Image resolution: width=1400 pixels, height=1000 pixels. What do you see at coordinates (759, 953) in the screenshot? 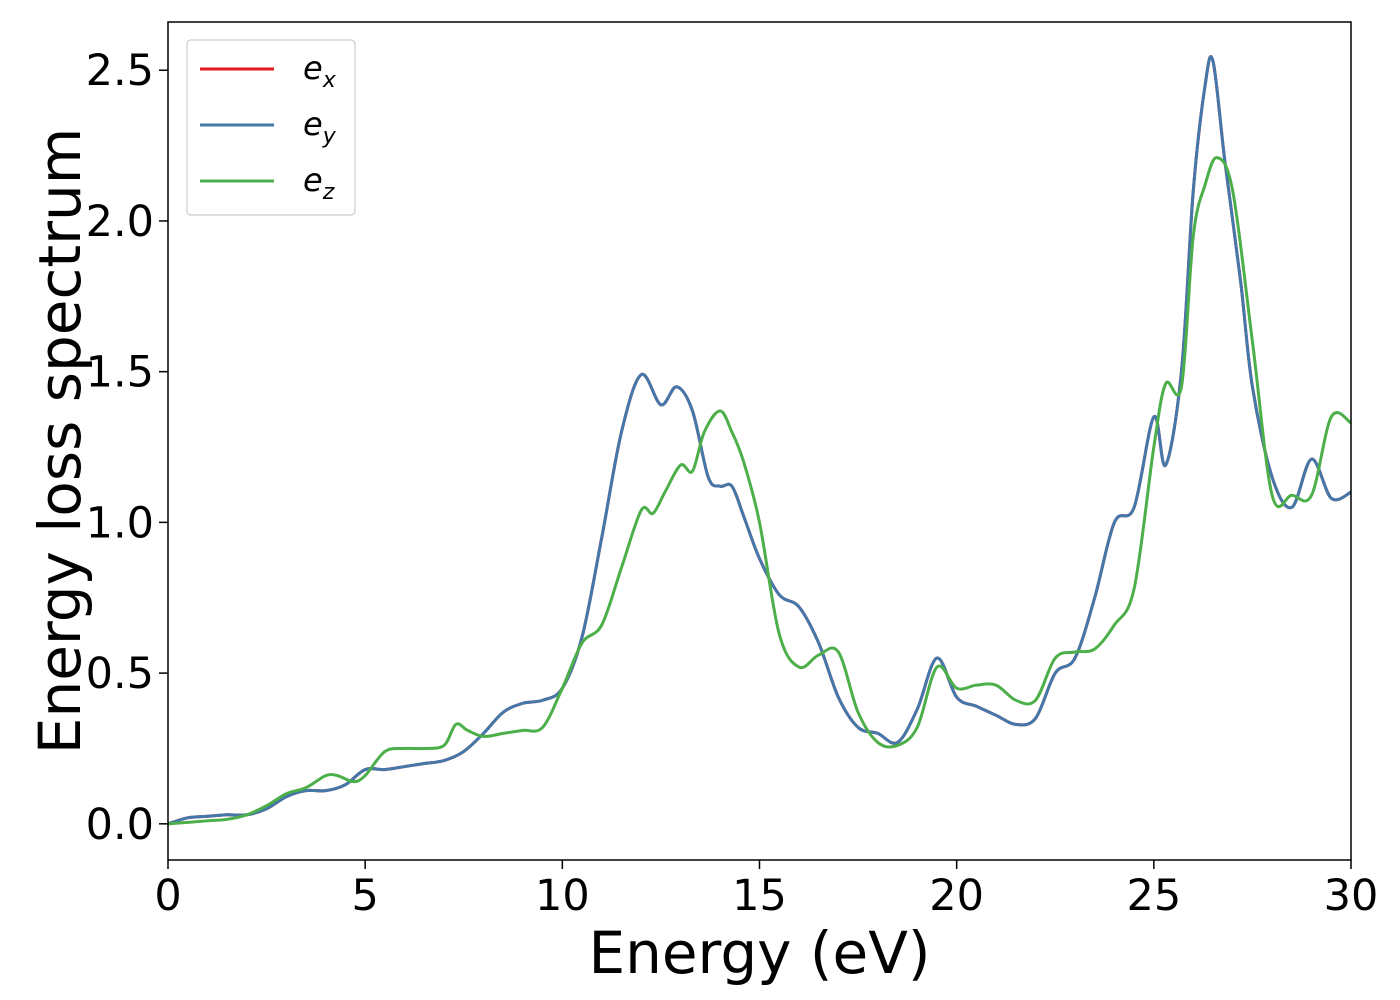
I see `x-axis-title: Energy (eV)` at bounding box center [759, 953].